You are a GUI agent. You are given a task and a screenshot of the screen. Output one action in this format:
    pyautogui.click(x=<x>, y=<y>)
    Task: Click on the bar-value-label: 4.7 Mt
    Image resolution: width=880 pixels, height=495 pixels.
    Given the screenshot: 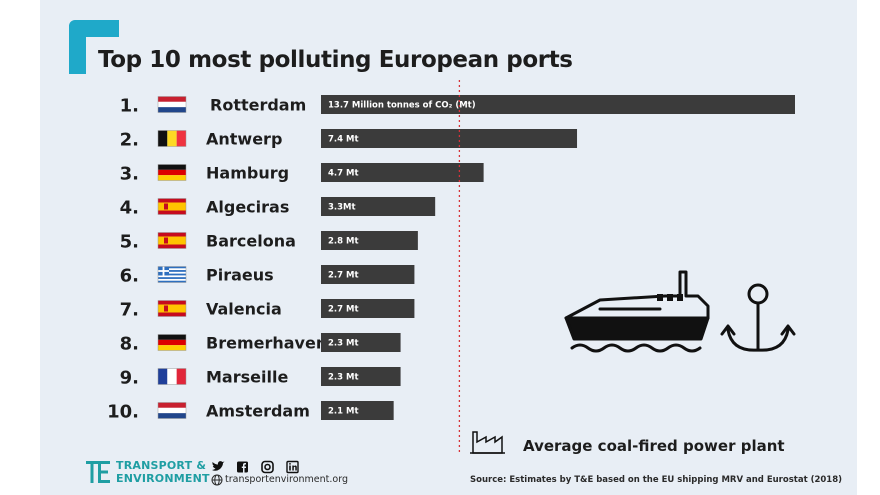 What is the action you would take?
    pyautogui.click(x=343, y=174)
    